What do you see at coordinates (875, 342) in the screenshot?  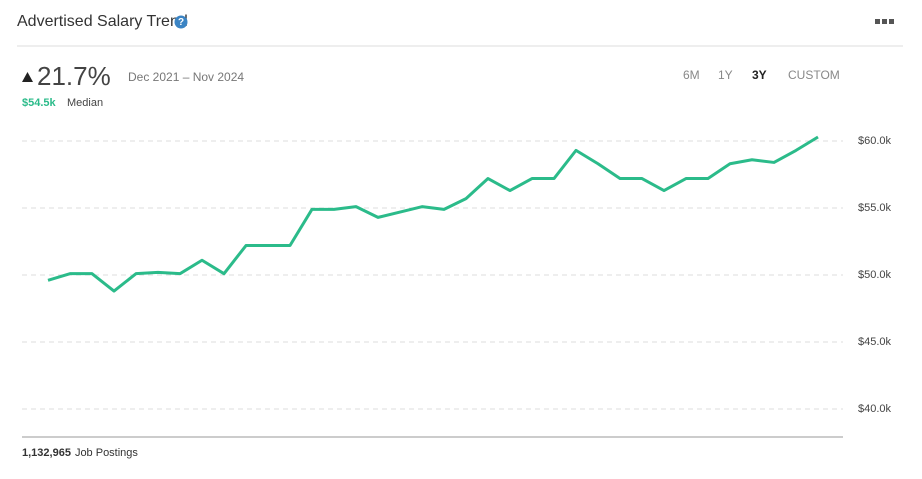 I see `y-tick-label: $45.0k` at bounding box center [875, 342].